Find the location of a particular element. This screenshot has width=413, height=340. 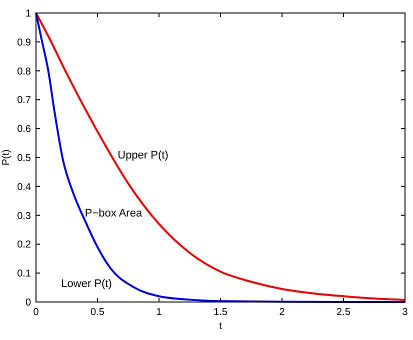

annotation: P−box Area is located at coordinates (113, 213).